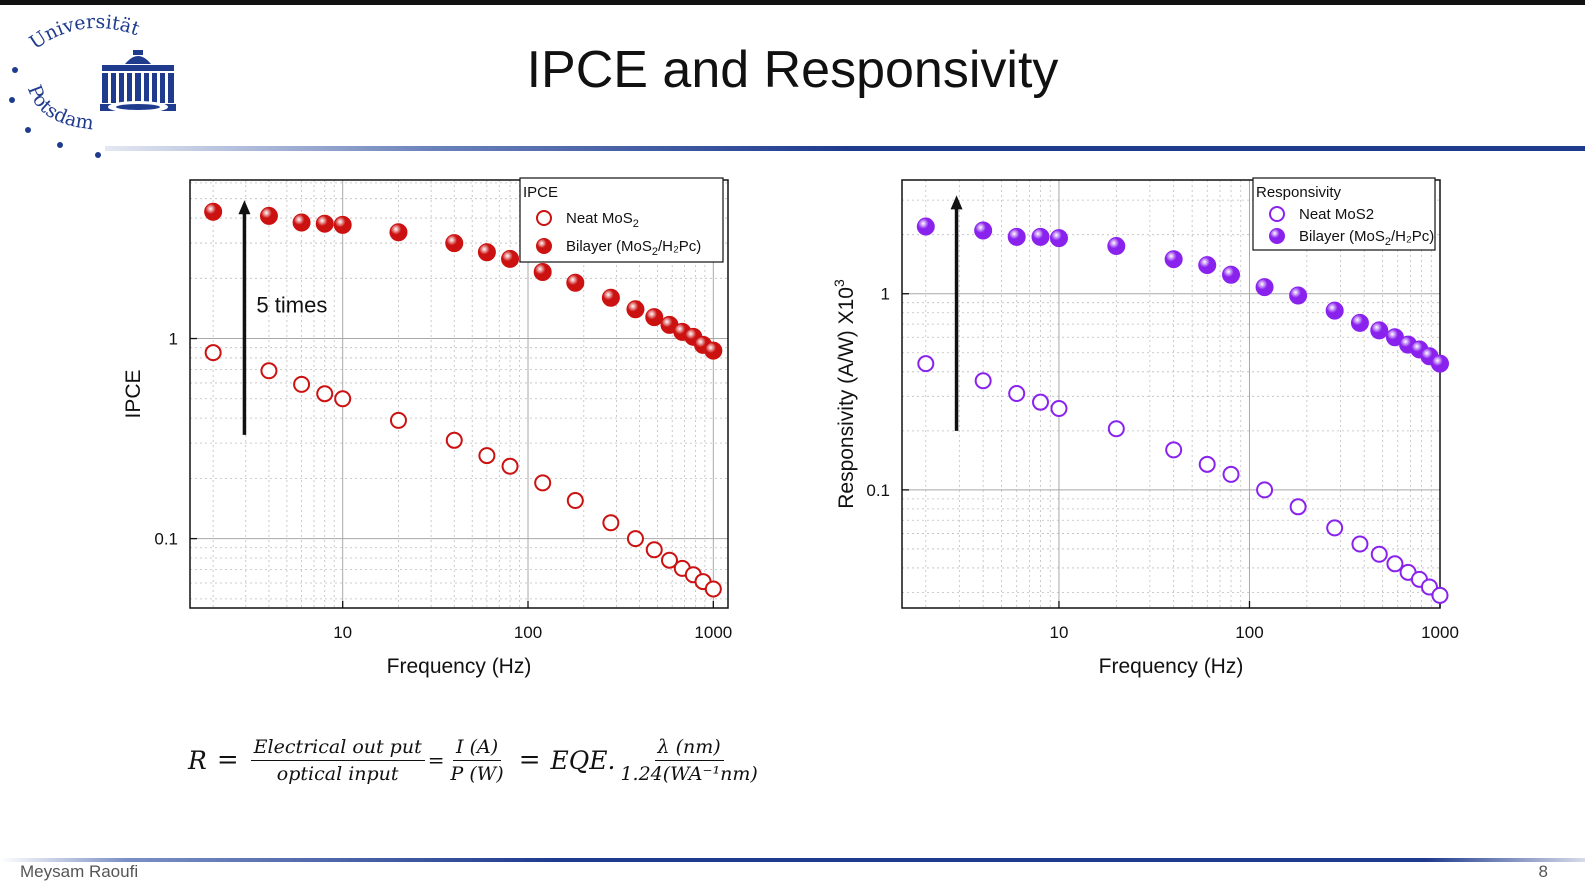 This screenshot has width=1585, height=894. Describe the element at coordinates (133, 393) in the screenshot. I see `y-axis-label: IPCE` at that location.